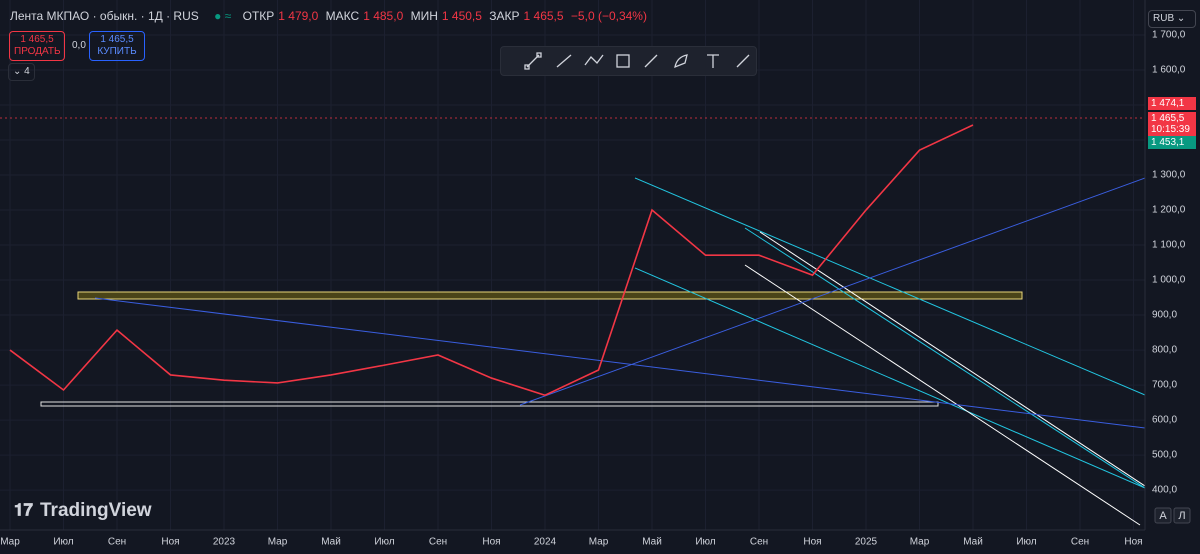  I want to click on y-tick-label: 1 200,0, so click(1169, 210).